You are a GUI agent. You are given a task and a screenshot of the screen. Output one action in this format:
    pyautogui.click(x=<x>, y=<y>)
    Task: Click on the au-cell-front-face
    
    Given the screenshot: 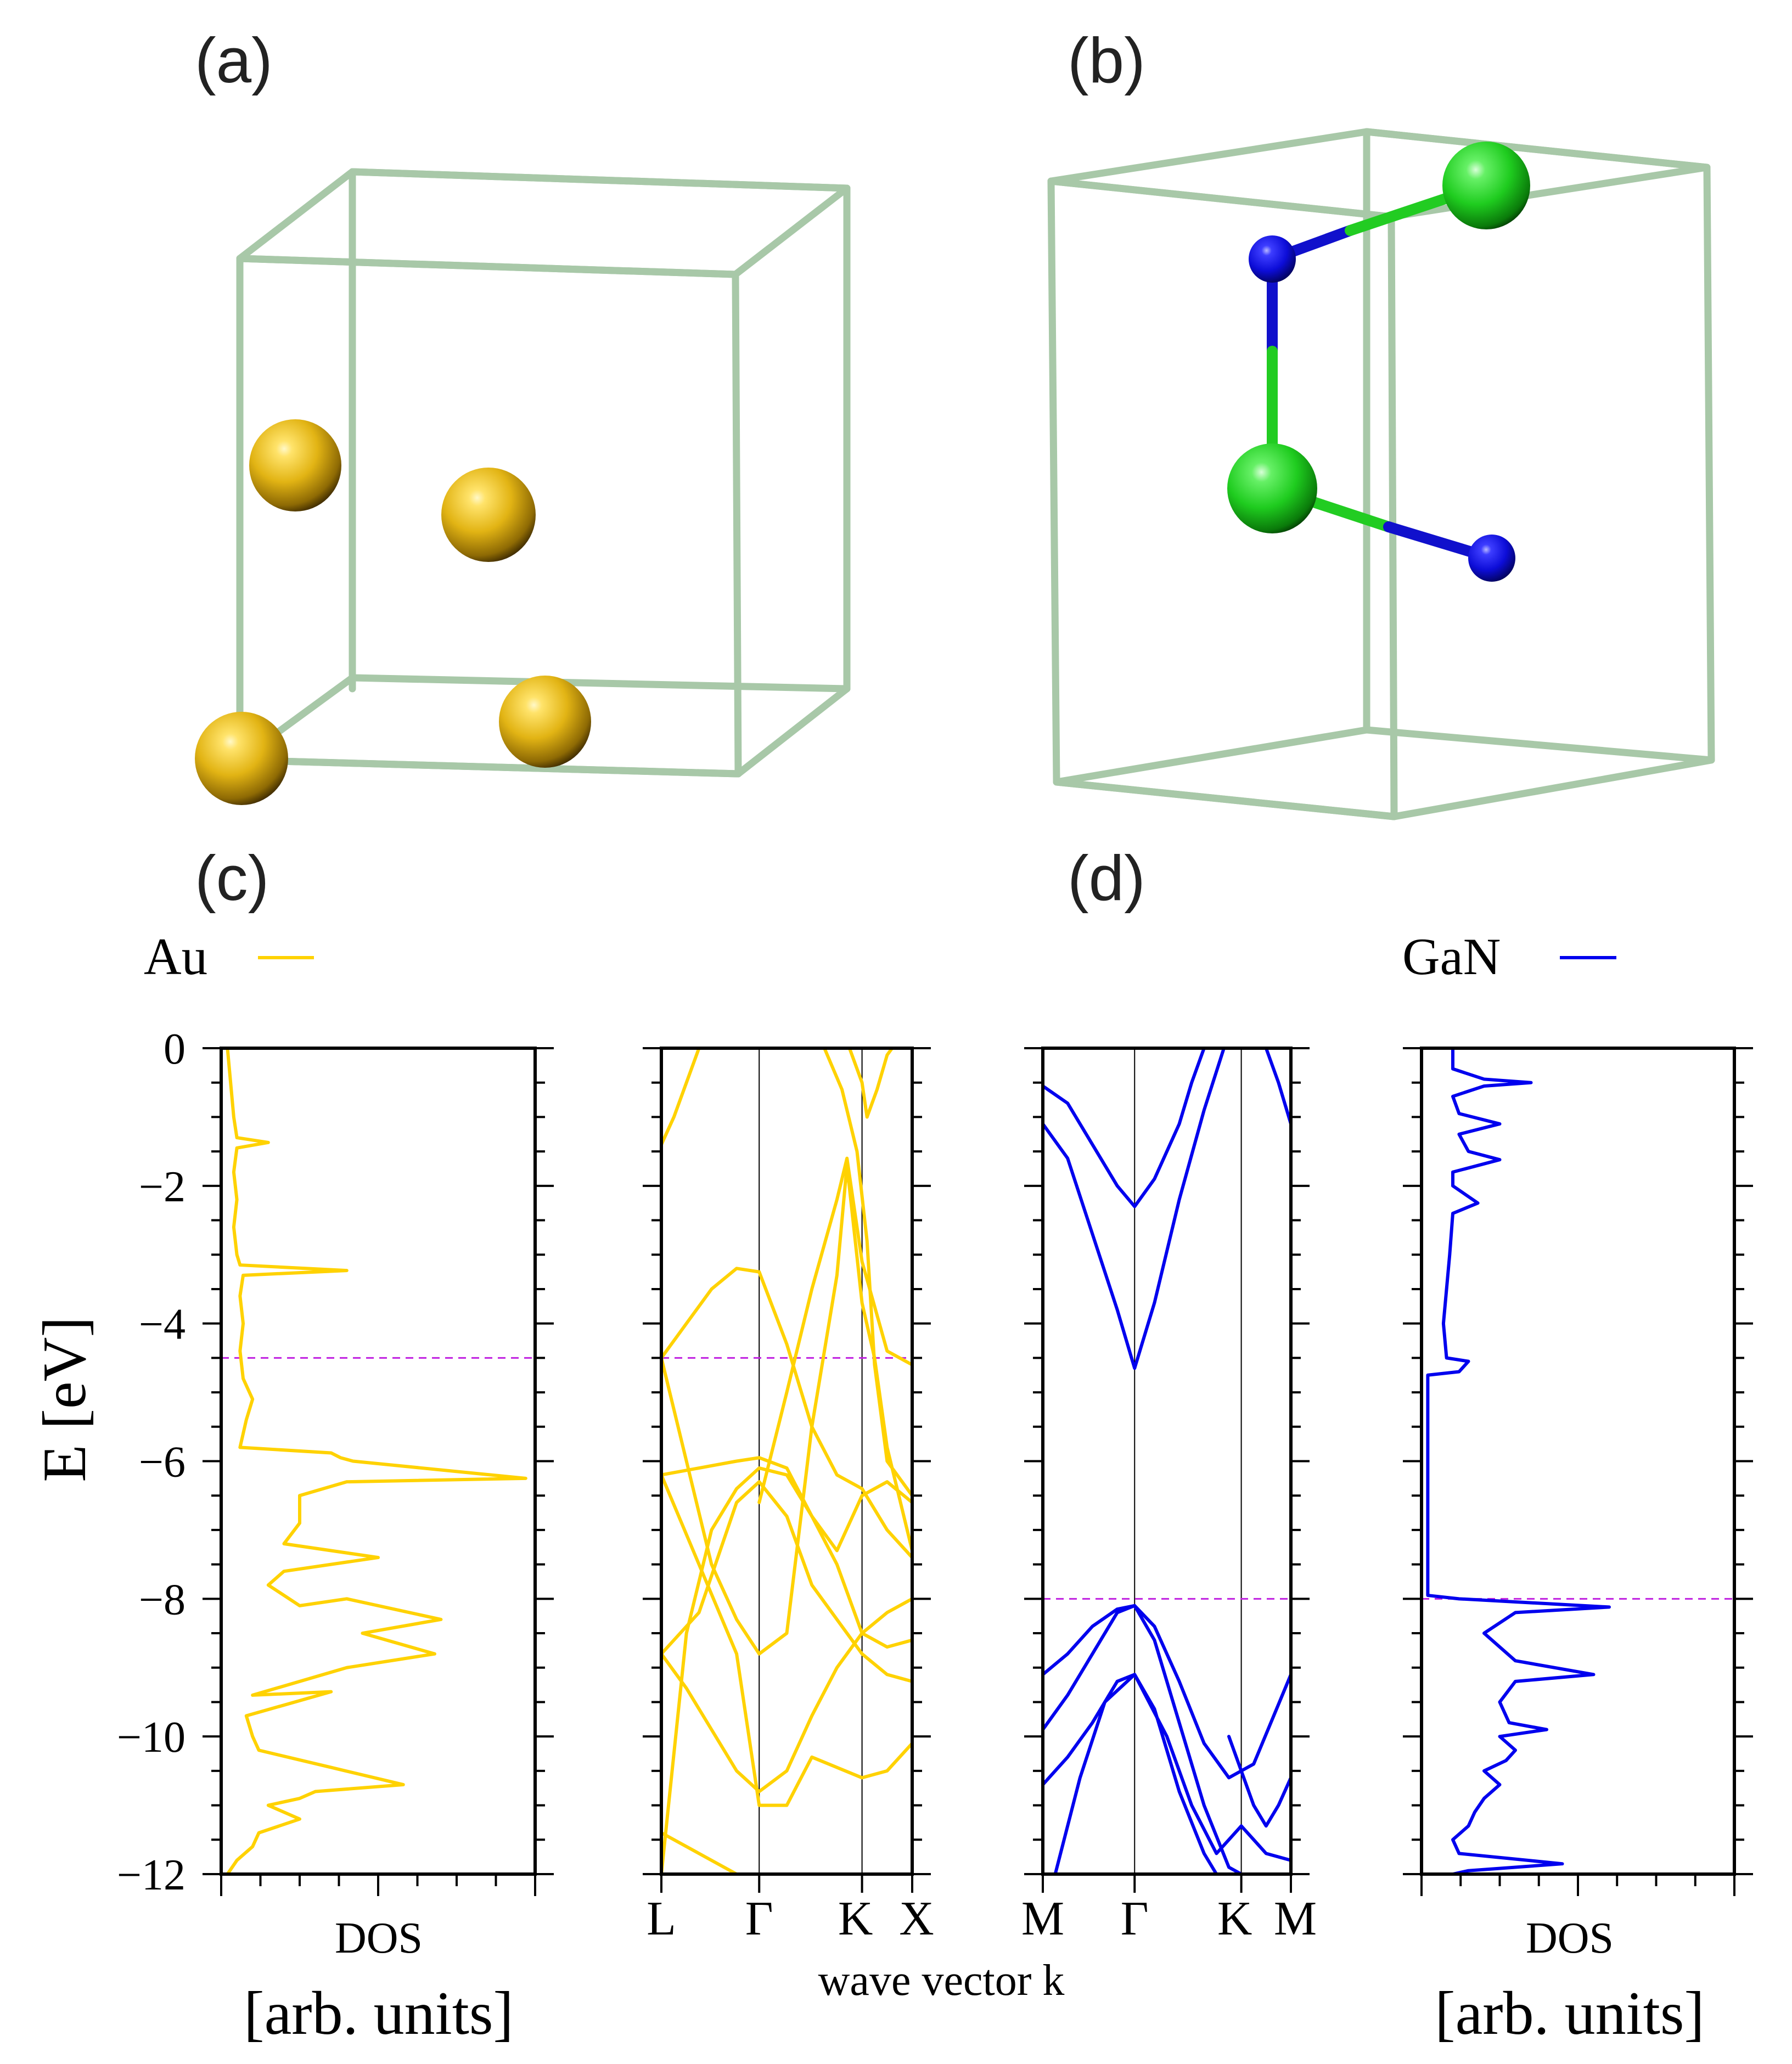 What is the action you would take?
    pyautogui.click(x=489, y=516)
    